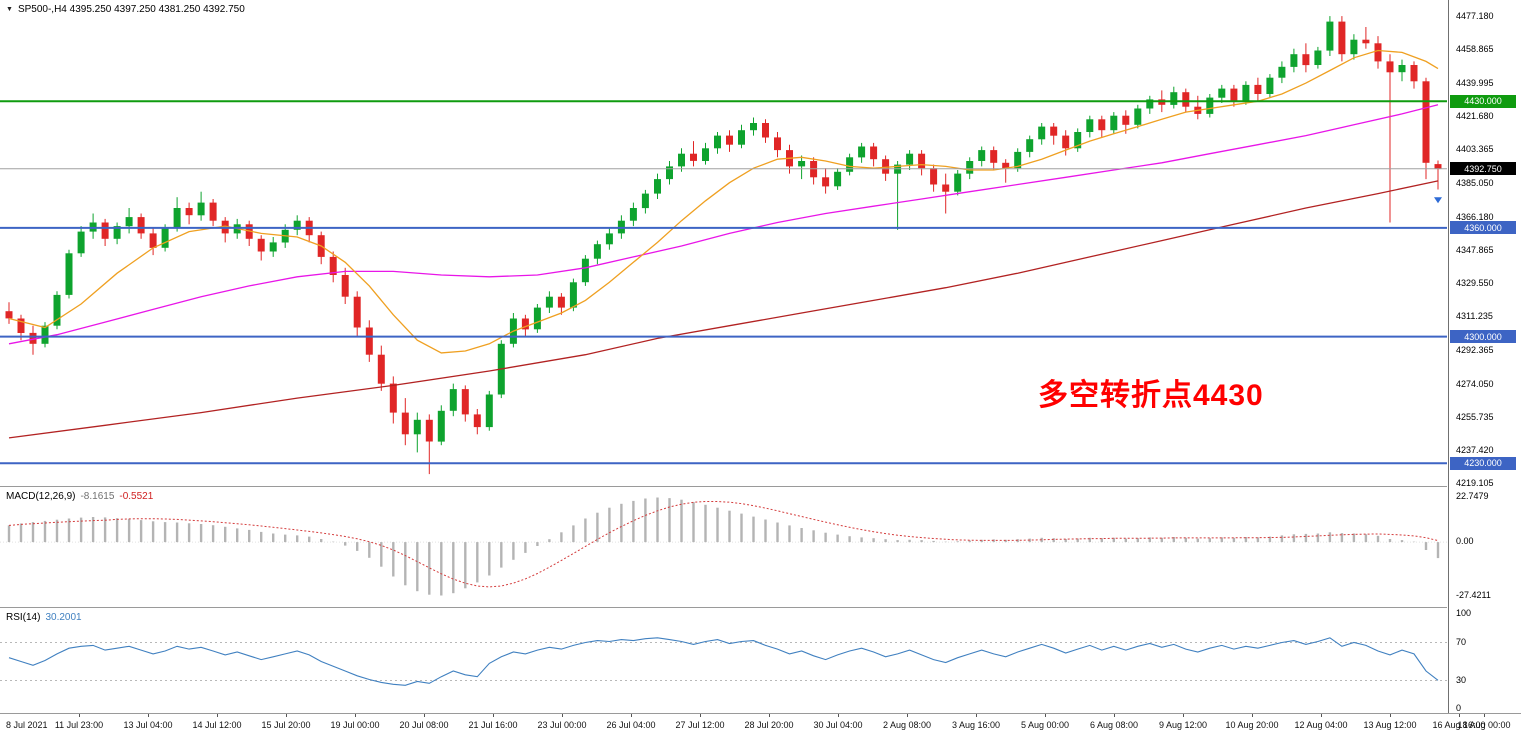 Image resolution: width=1521 pixels, height=735 pixels. Describe the element at coordinates (1475, 116) in the screenshot. I see `price-axis-tick: 4421.680` at that location.